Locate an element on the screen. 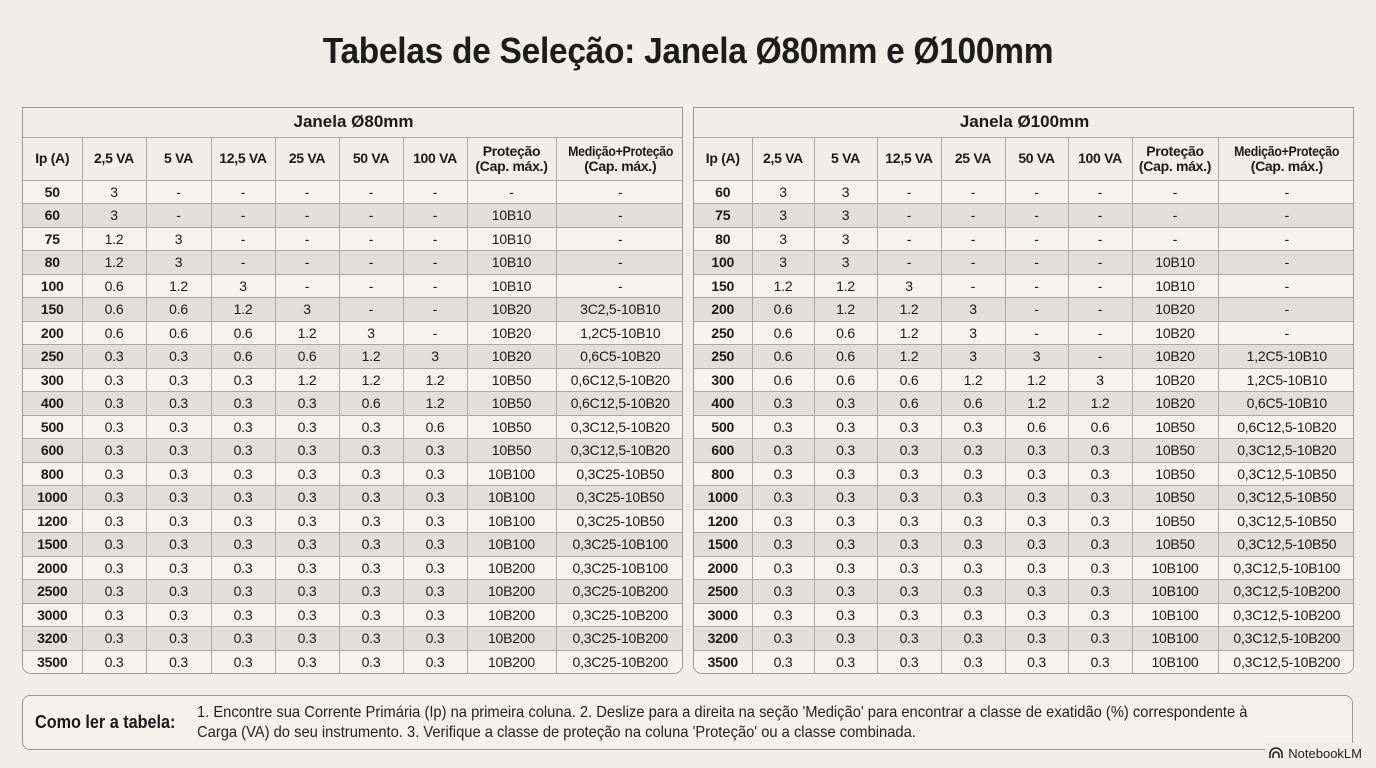 The image size is (1376, 768). ip-cell: 250 is located at coordinates (723, 356).